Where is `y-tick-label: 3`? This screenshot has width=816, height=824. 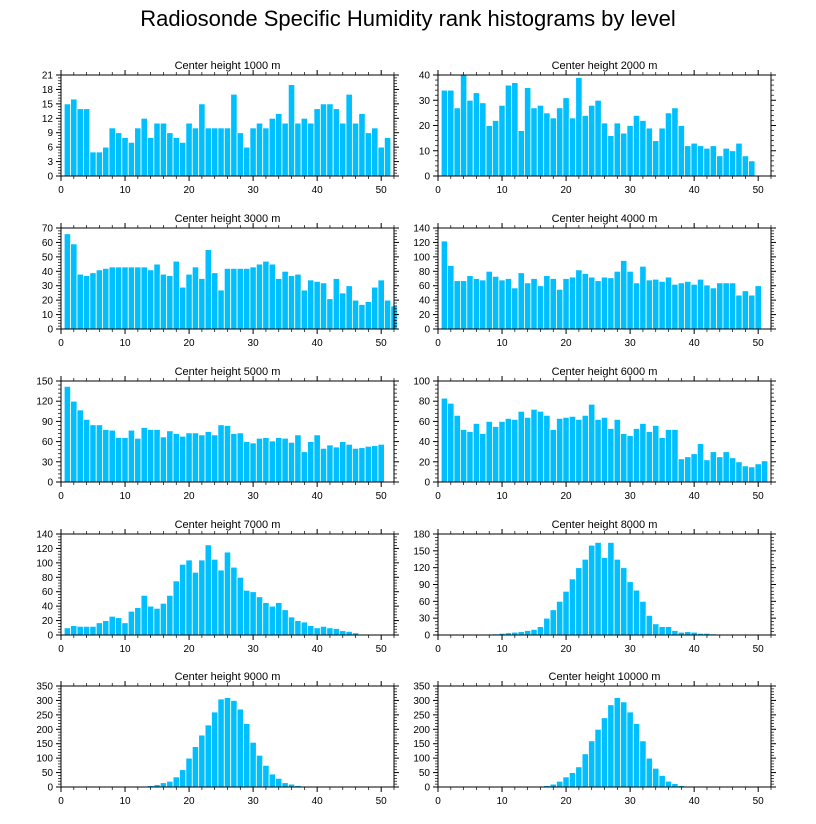 y-tick-label: 3 is located at coordinates (50, 162).